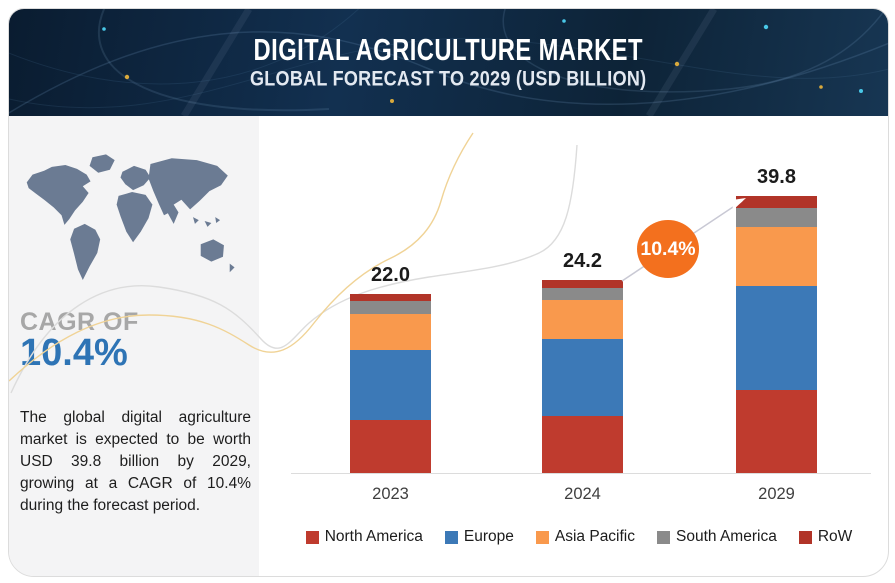 This screenshot has height=583, width=895. Describe the element at coordinates (582, 494) in the screenshot. I see `x-axis-label-2024: 2024` at that location.